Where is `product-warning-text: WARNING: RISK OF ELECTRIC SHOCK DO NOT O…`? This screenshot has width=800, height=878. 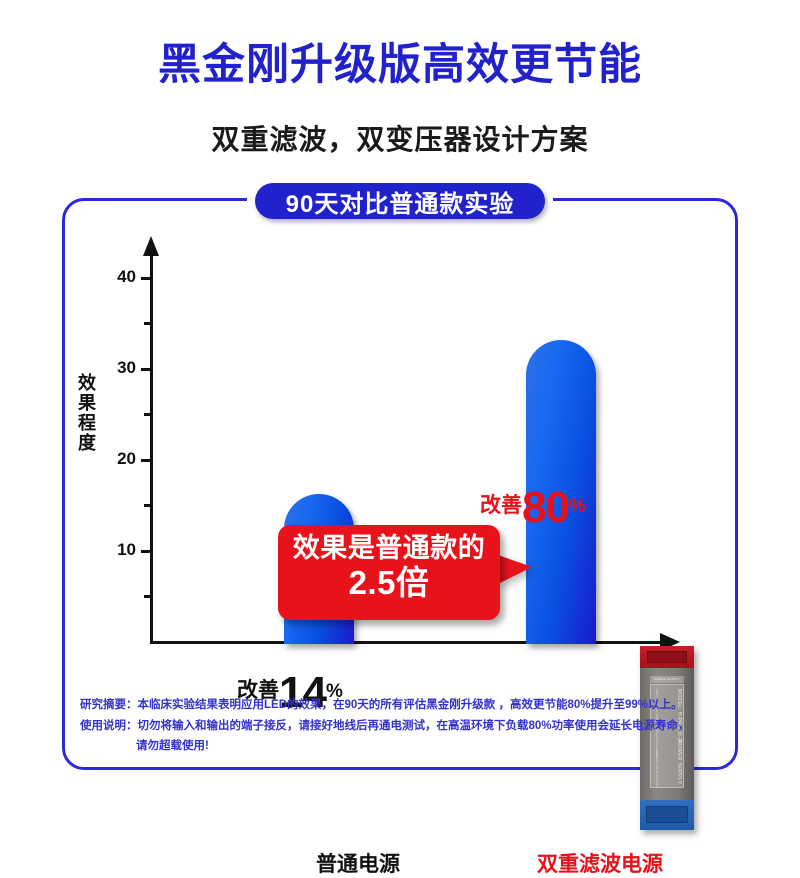
product-warning-text: WARNING: RISK OF ELECTRIC SHOCK DO NOT O… is located at coordinates (656, 769).